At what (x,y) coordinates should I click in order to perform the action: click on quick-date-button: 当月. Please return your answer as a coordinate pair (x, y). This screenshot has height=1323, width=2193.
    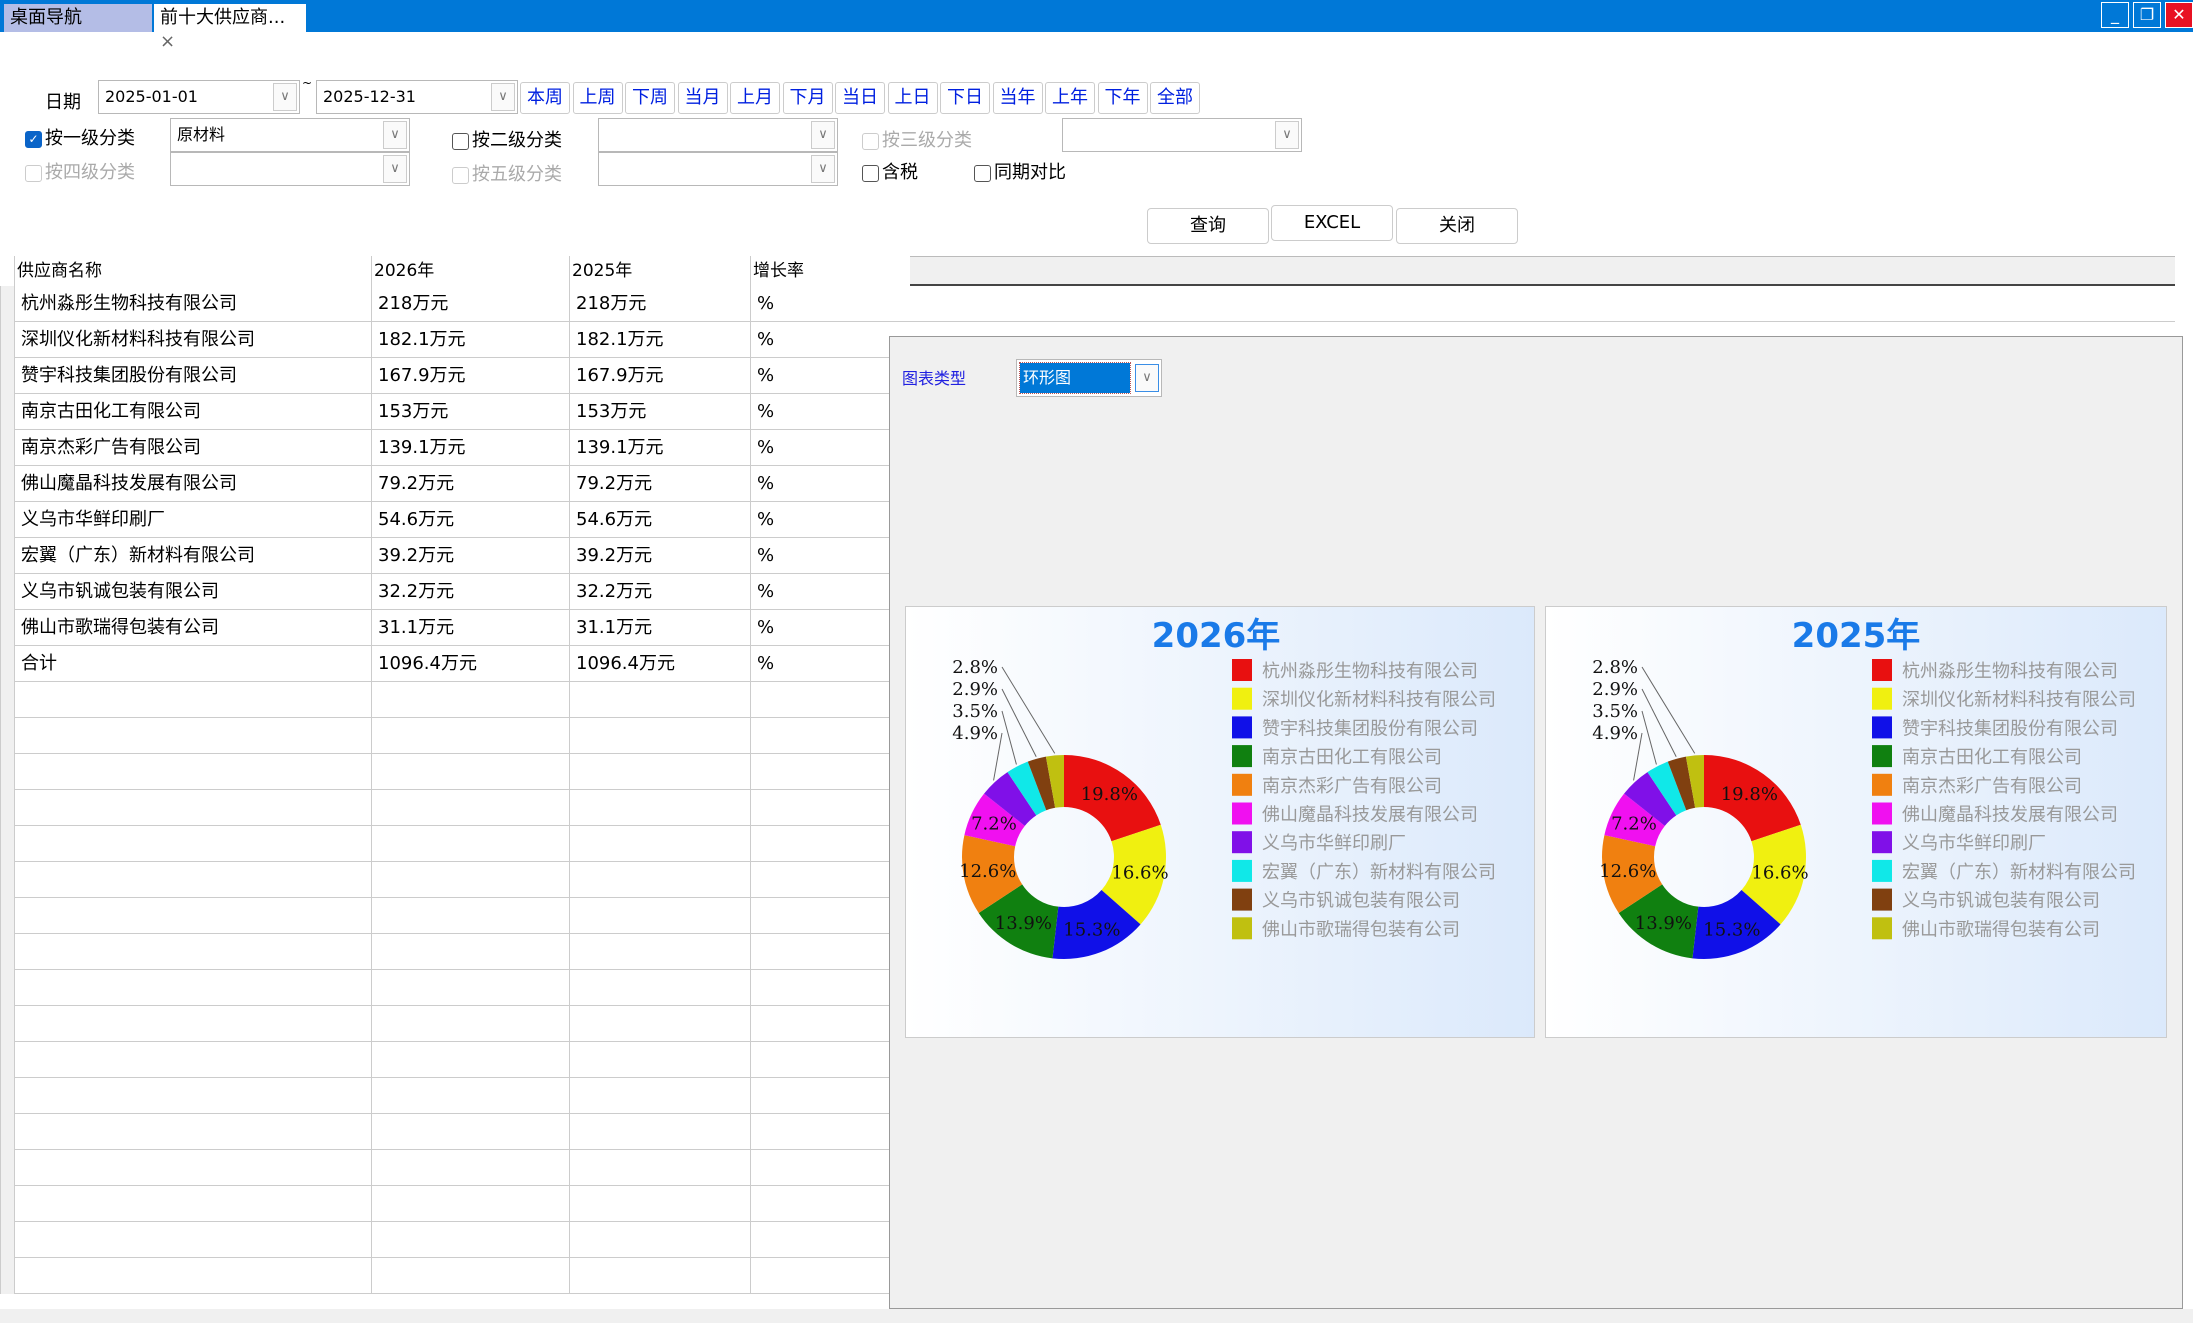
    Looking at the image, I should click on (702, 98).